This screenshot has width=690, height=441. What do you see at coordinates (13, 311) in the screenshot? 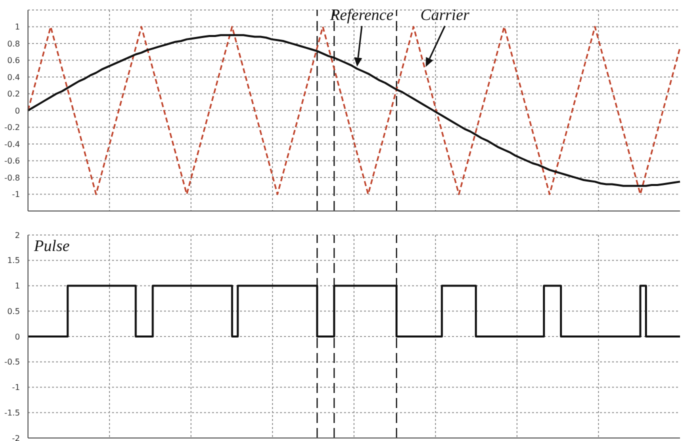
I see `y-tick-label: 0.5` at bounding box center [13, 311].